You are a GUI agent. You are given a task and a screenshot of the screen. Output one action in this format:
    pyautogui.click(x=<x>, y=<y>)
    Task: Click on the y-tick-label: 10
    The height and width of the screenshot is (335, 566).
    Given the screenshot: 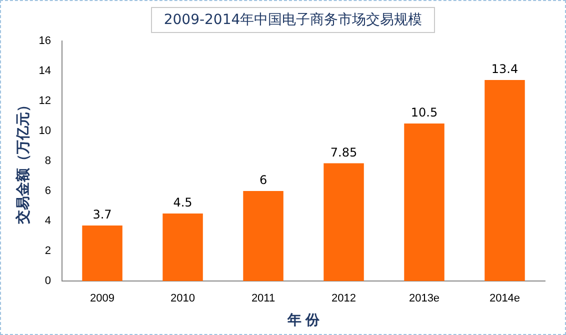 What is the action you would take?
    pyautogui.click(x=45, y=131)
    